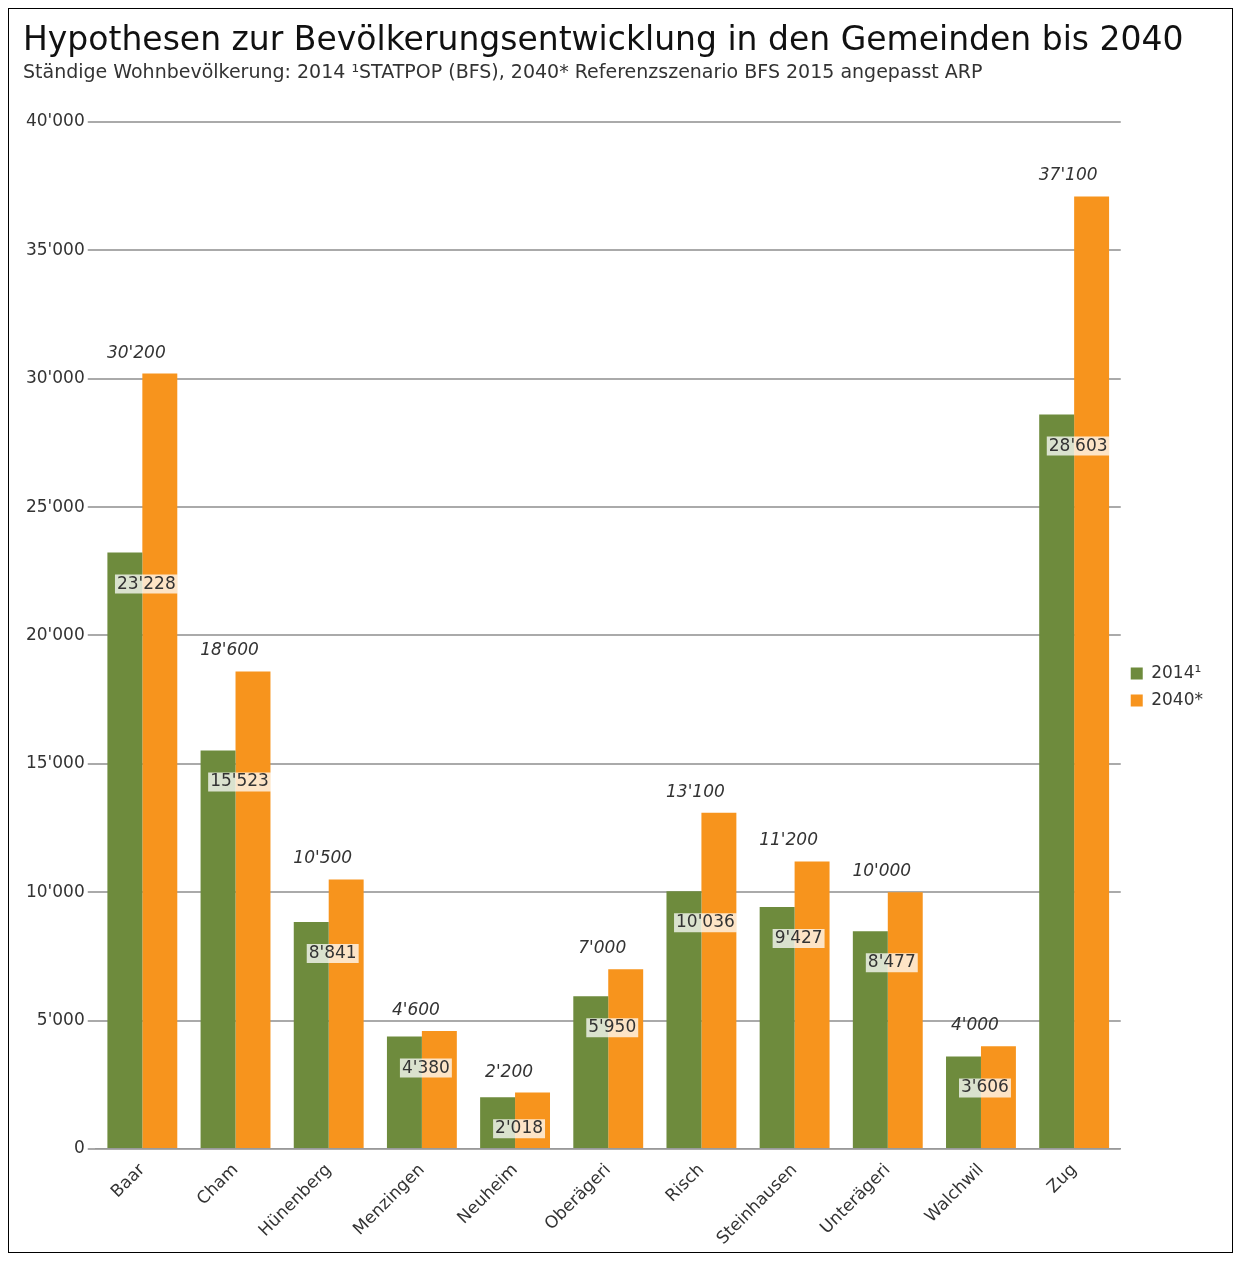 This screenshot has width=1249, height=1266. What do you see at coordinates (55, 377) in the screenshot?
I see `y-tick-label: 30'000` at bounding box center [55, 377].